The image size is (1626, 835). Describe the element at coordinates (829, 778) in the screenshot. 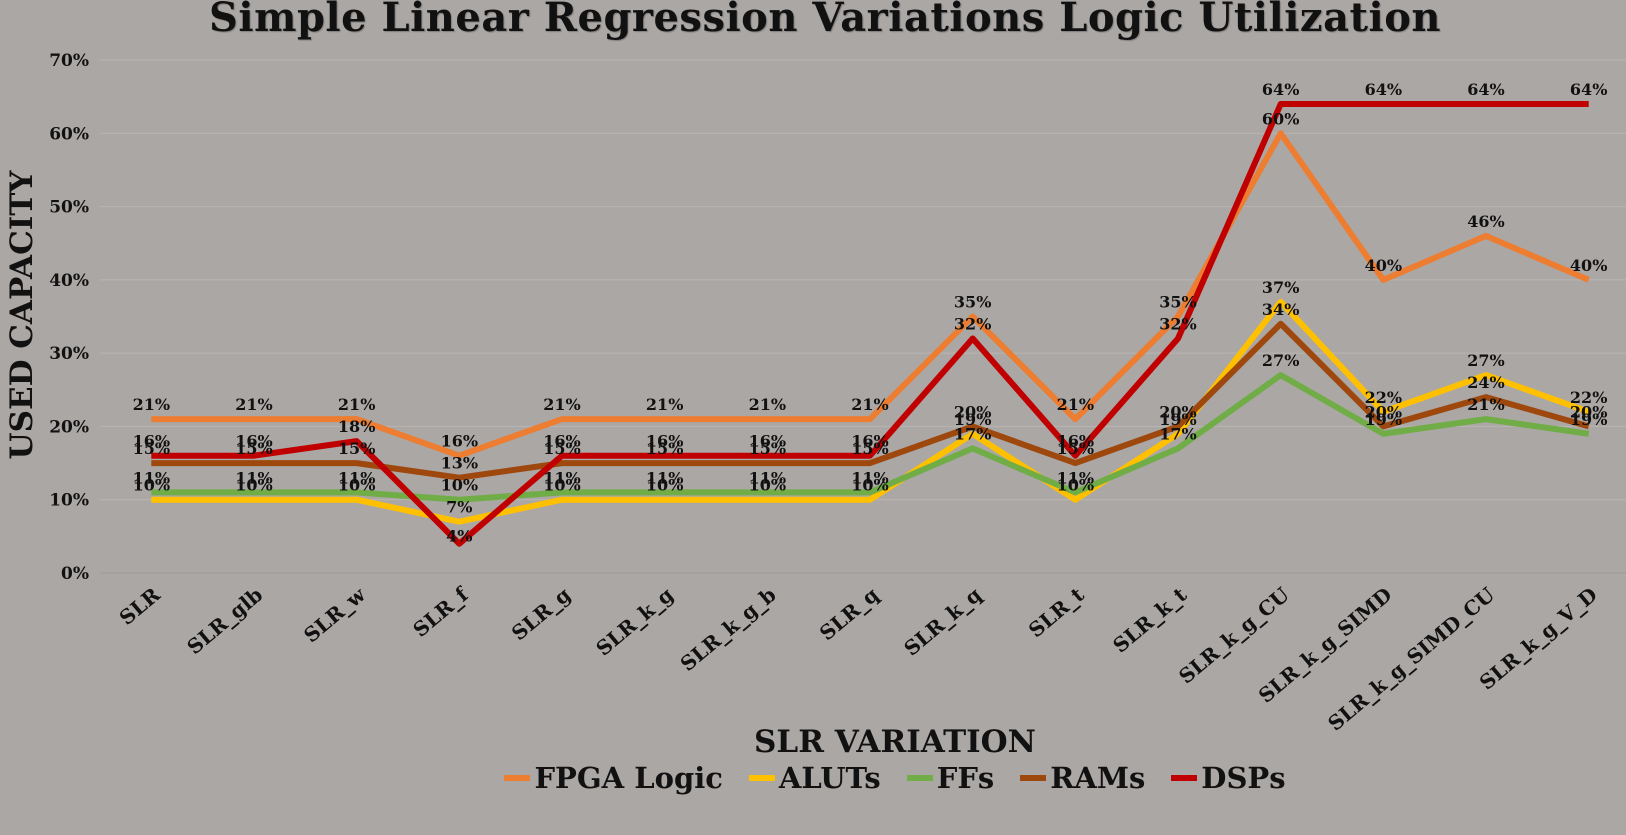

I see `legend-label: ALUTs` at that location.